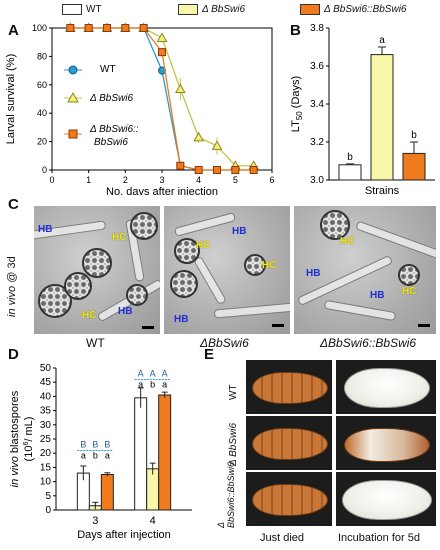 Image resolution: width=440 pixels, height=550 pixels. I want to click on x-tick-label: 6, so click(271, 180).